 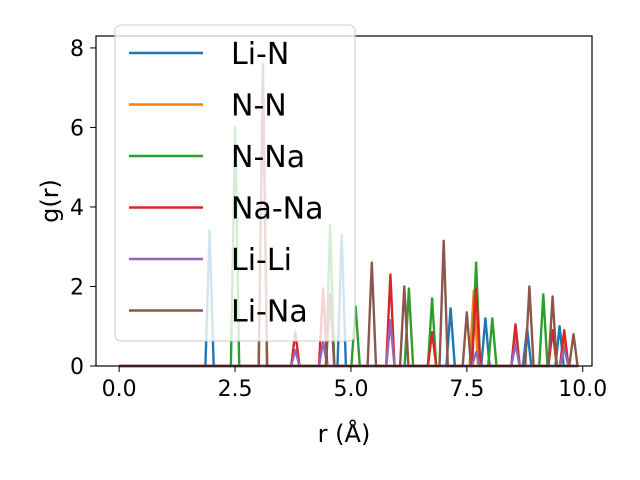 What do you see at coordinates (77, 287) in the screenshot?
I see `y-tick-label: 2` at bounding box center [77, 287].